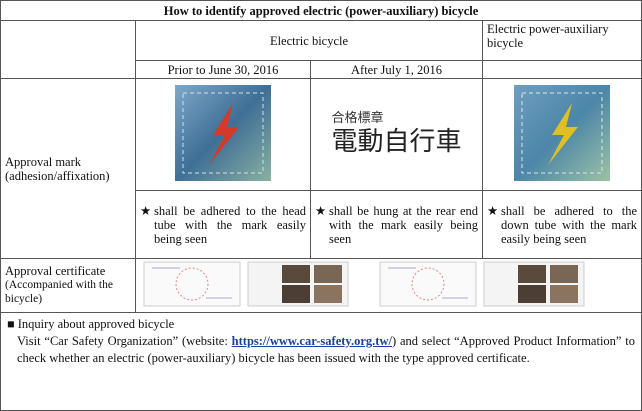 This screenshot has height=411, width=642. What do you see at coordinates (59, 292) in the screenshot?
I see `certificate-sublabel: (Accompanied with the bicycle)` at bounding box center [59, 292].